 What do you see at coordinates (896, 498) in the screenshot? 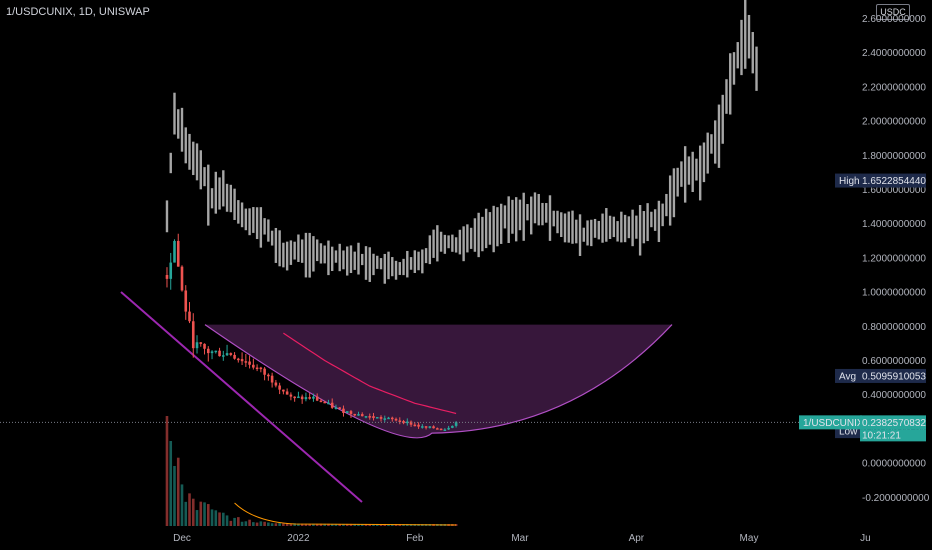
I see `y-tick-label: -0.2000000000` at bounding box center [896, 498].